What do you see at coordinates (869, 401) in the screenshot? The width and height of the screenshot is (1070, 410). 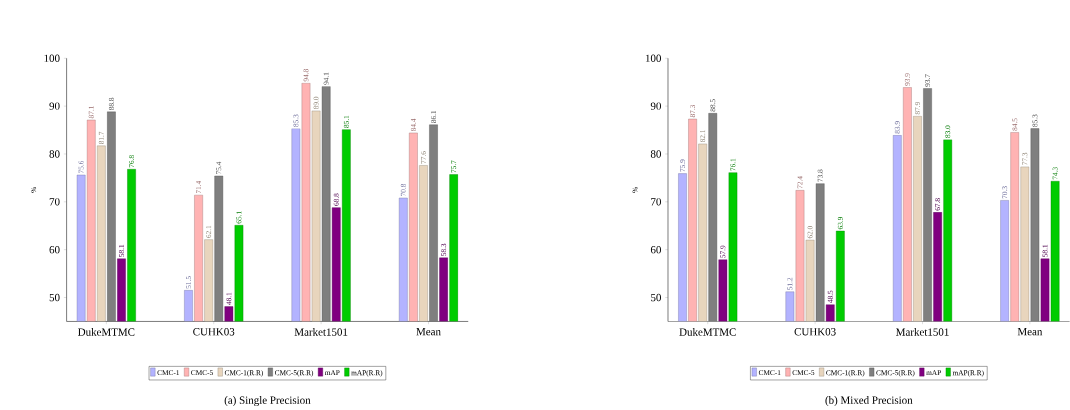 I see `text: (b) Mixed Precision` at bounding box center [869, 401].